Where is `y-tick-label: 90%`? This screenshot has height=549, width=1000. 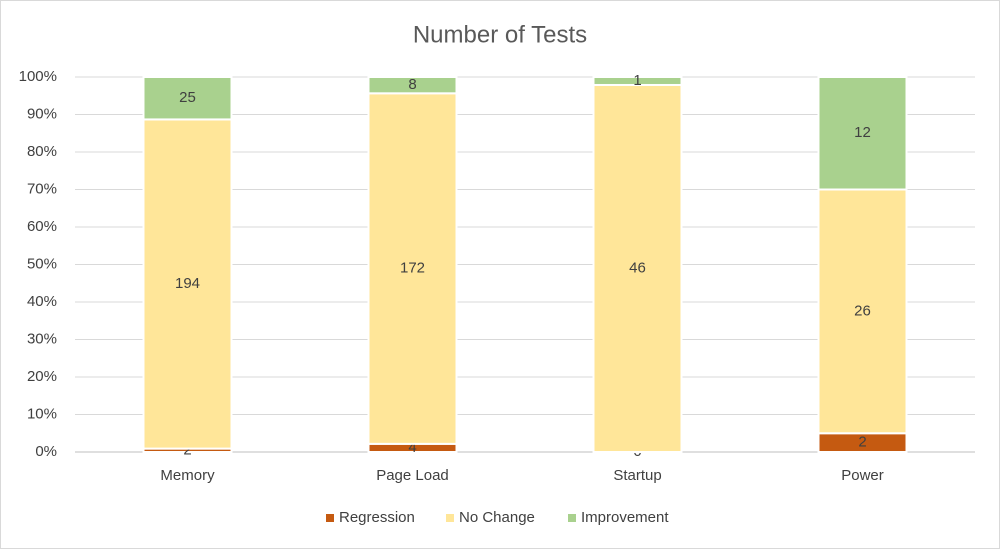 y-tick-label: 90% is located at coordinates (42, 113).